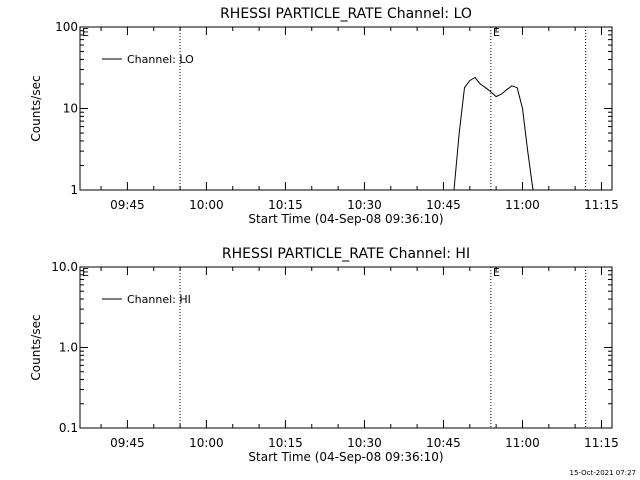 This screenshot has height=480, width=640. I want to click on chart-title: RHESSI PARTICLE_RATE Channel: LO, so click(346, 14).